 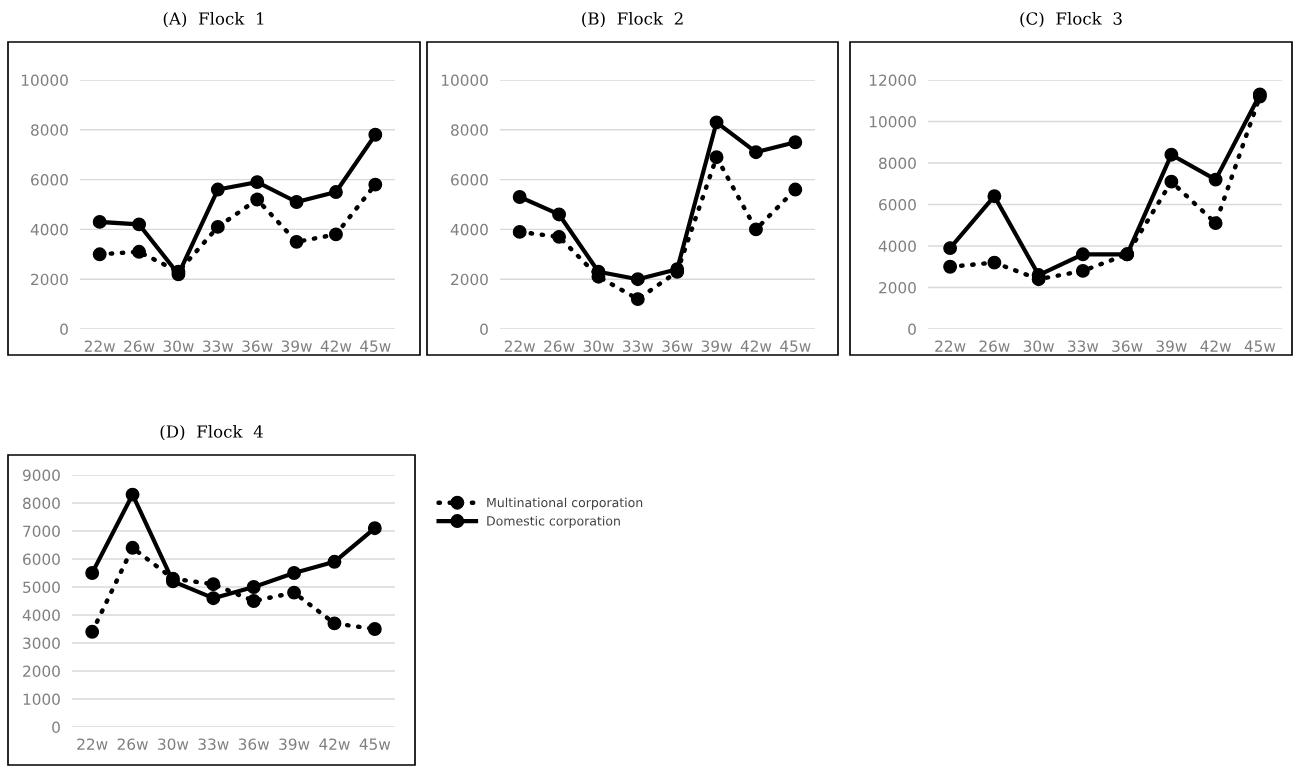 I want to click on y-tick-label: 7000, so click(x=41, y=531).